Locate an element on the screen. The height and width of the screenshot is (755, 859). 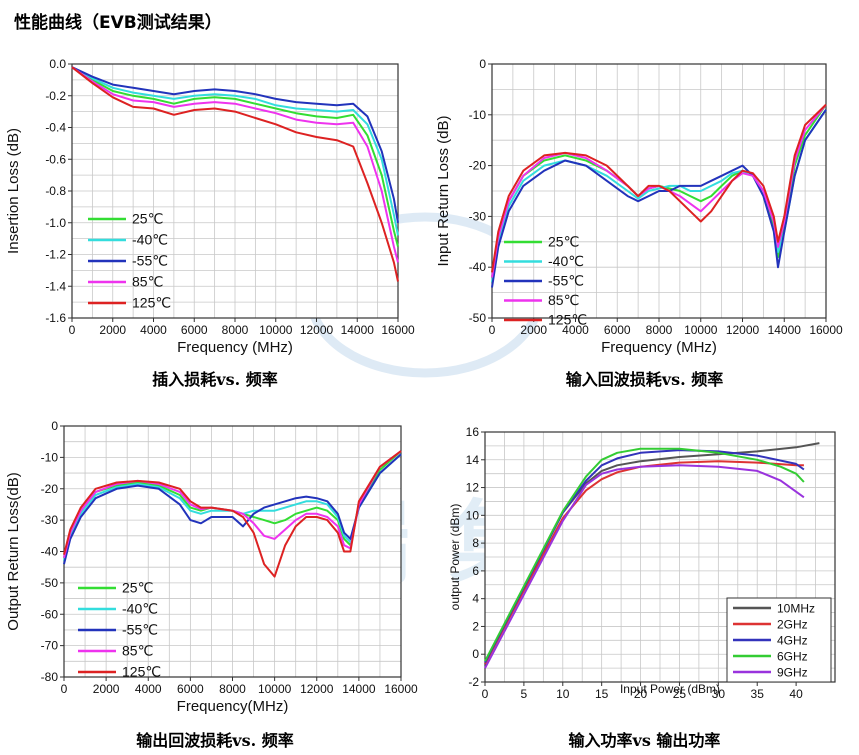
x-tick-label: 15 is located at coordinates (602, 694).